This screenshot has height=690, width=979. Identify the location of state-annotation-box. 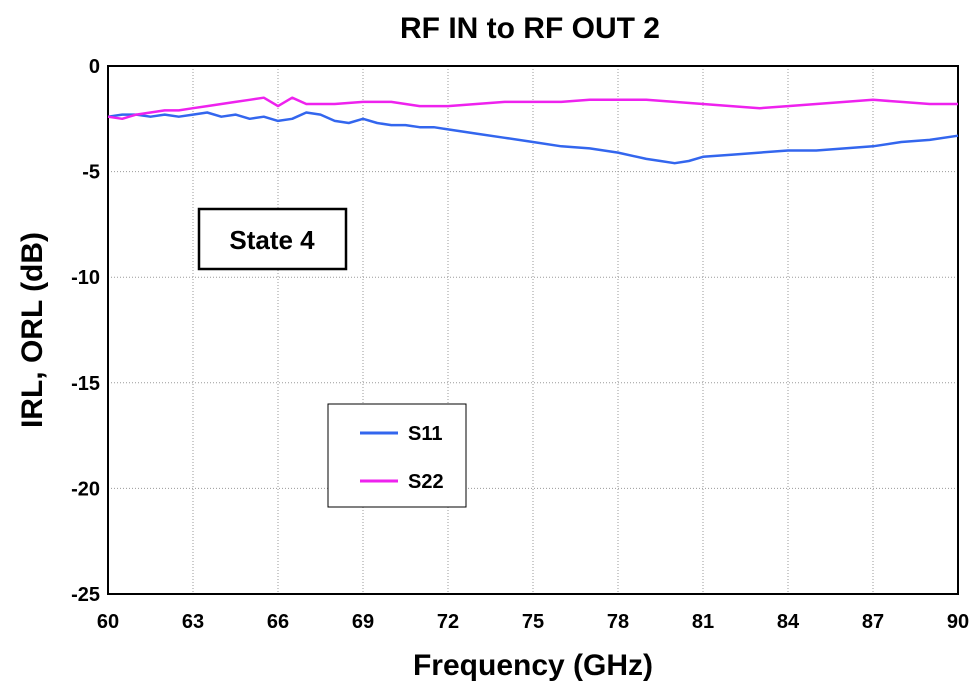
(272, 239).